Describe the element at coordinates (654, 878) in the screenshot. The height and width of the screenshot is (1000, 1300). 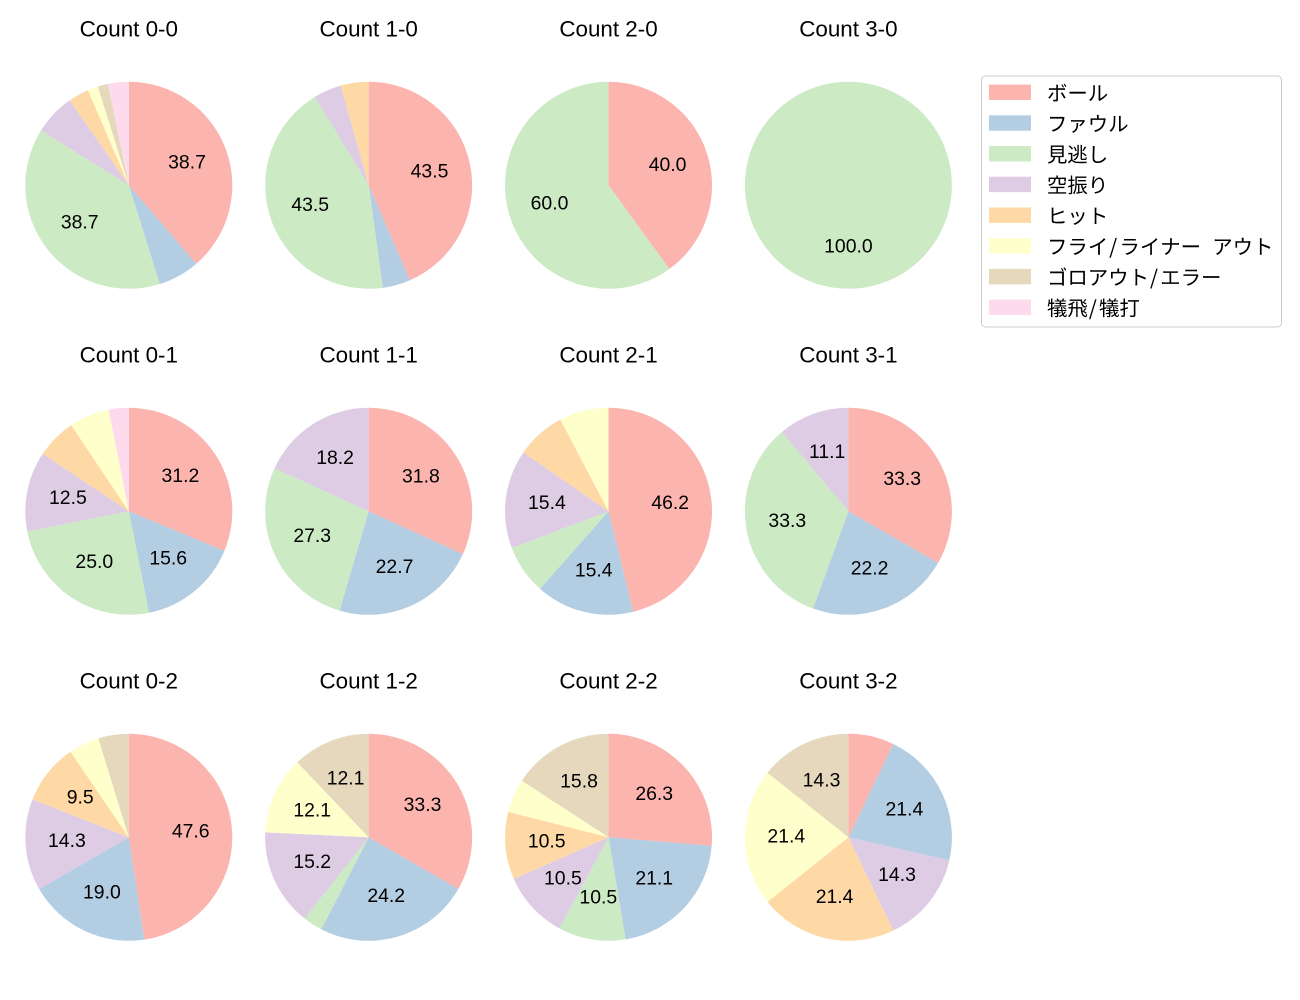
I see `svg-text: 21.1` at that location.